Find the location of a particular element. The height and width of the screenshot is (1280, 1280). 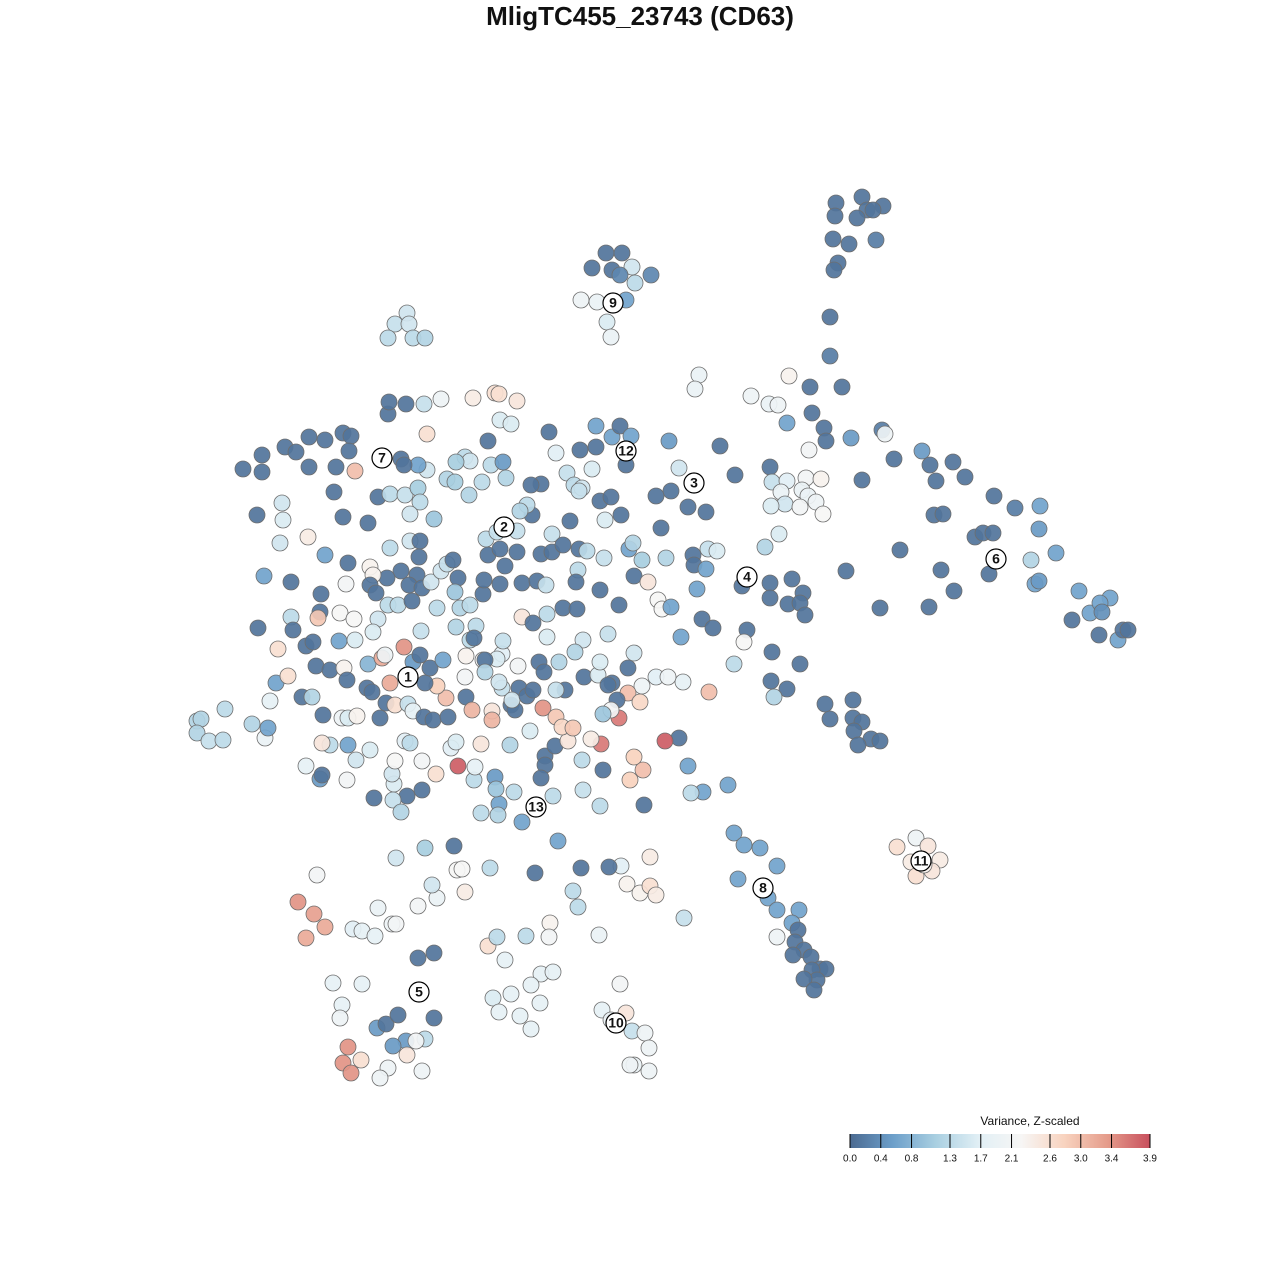

cluster-label: 3 is located at coordinates (694, 483).